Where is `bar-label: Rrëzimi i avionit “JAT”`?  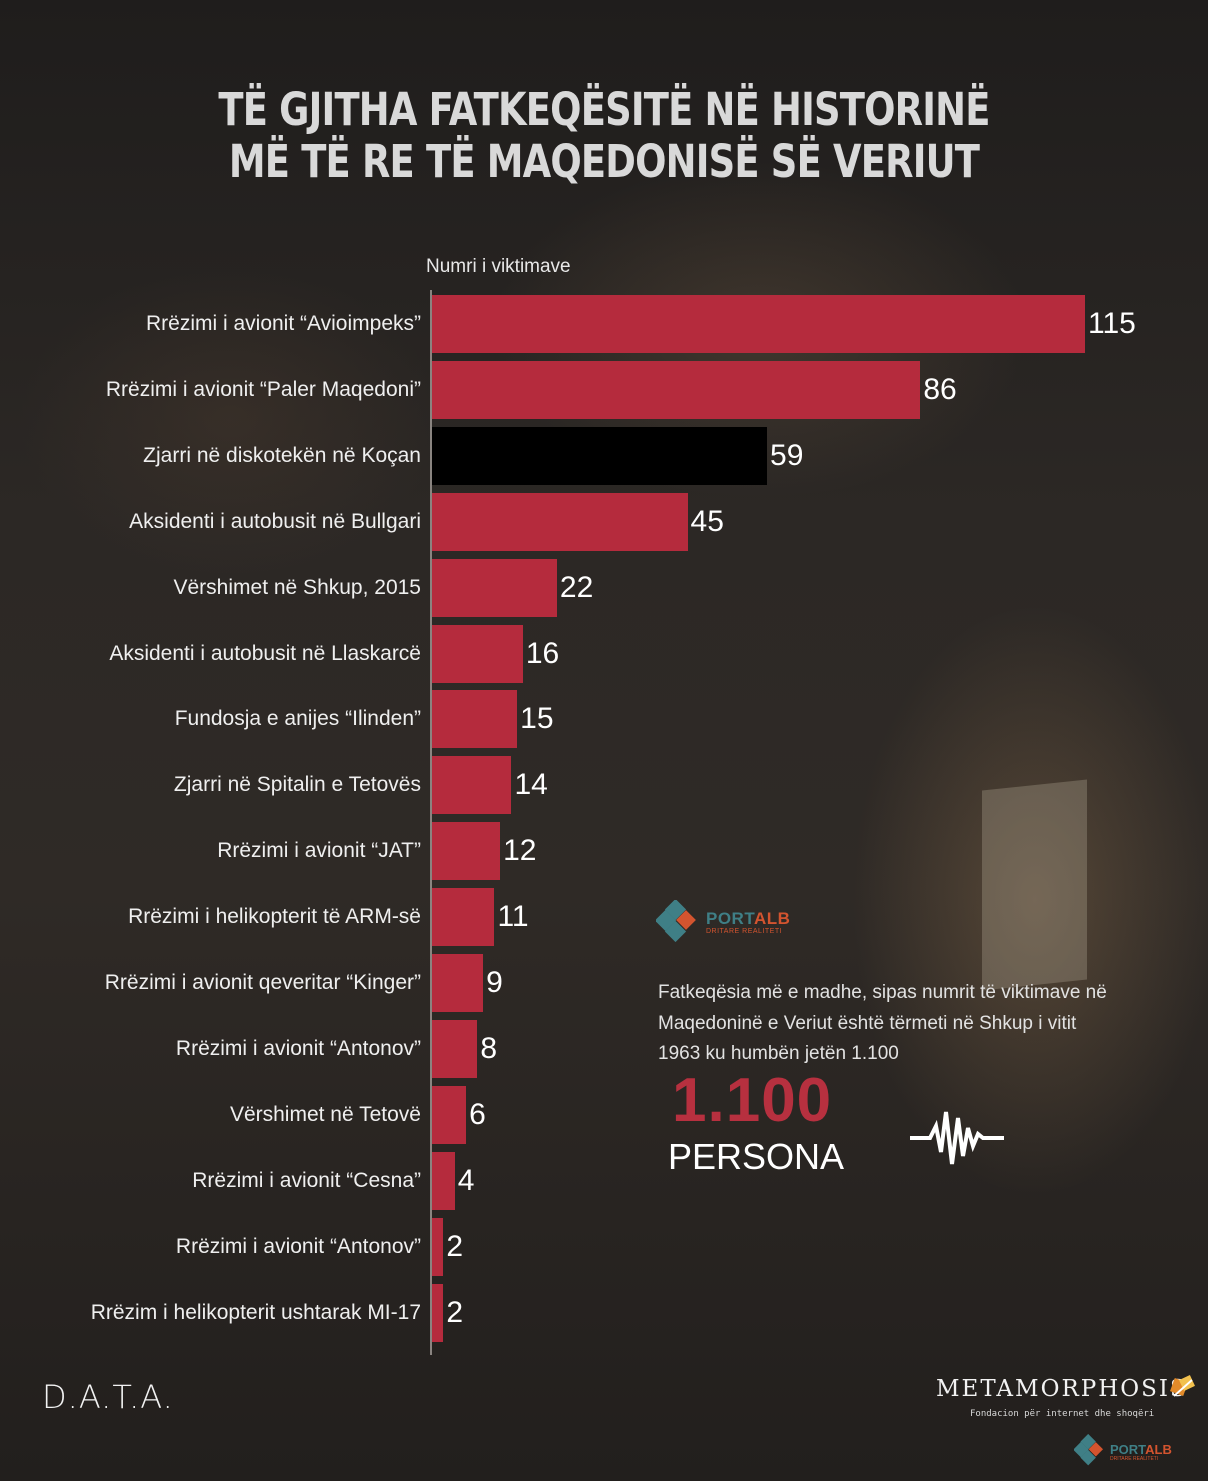 bar-label: Rrëzimi i avionit “JAT” is located at coordinates (319, 851).